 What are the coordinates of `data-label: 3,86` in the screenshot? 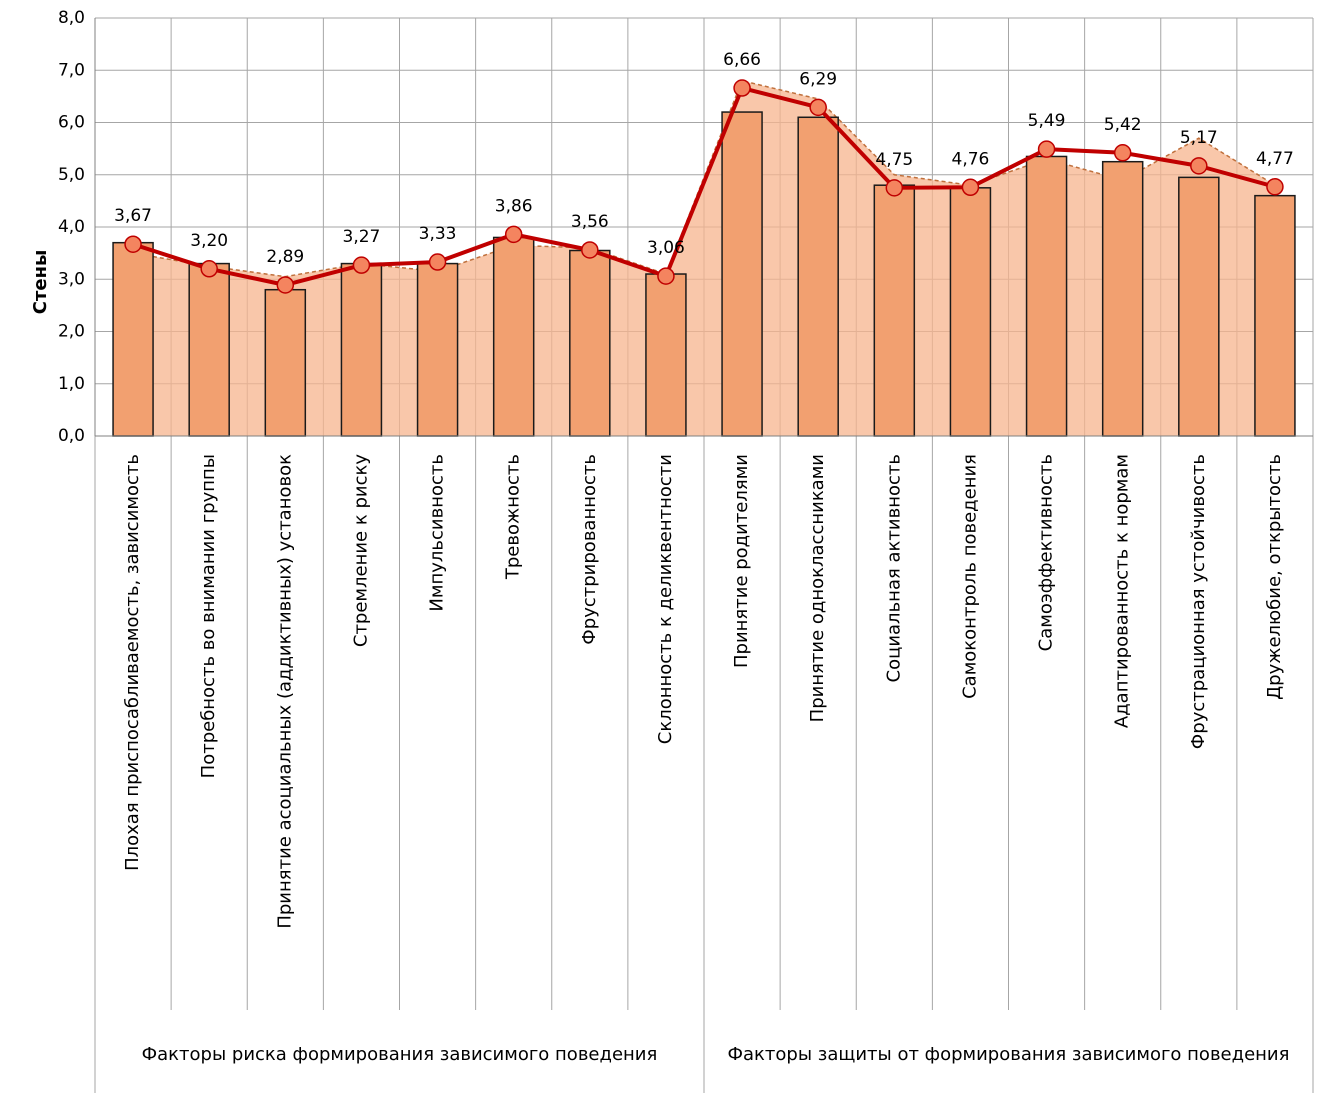 It's located at (514, 206).